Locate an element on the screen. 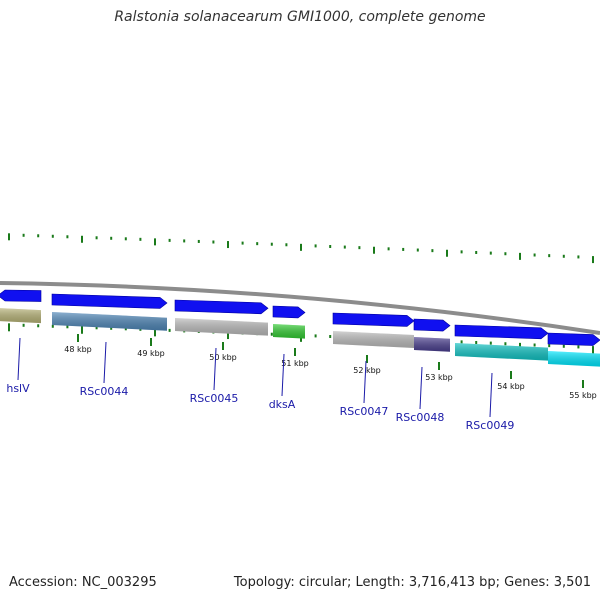  gene-label: hslV is located at coordinates (18, 388).